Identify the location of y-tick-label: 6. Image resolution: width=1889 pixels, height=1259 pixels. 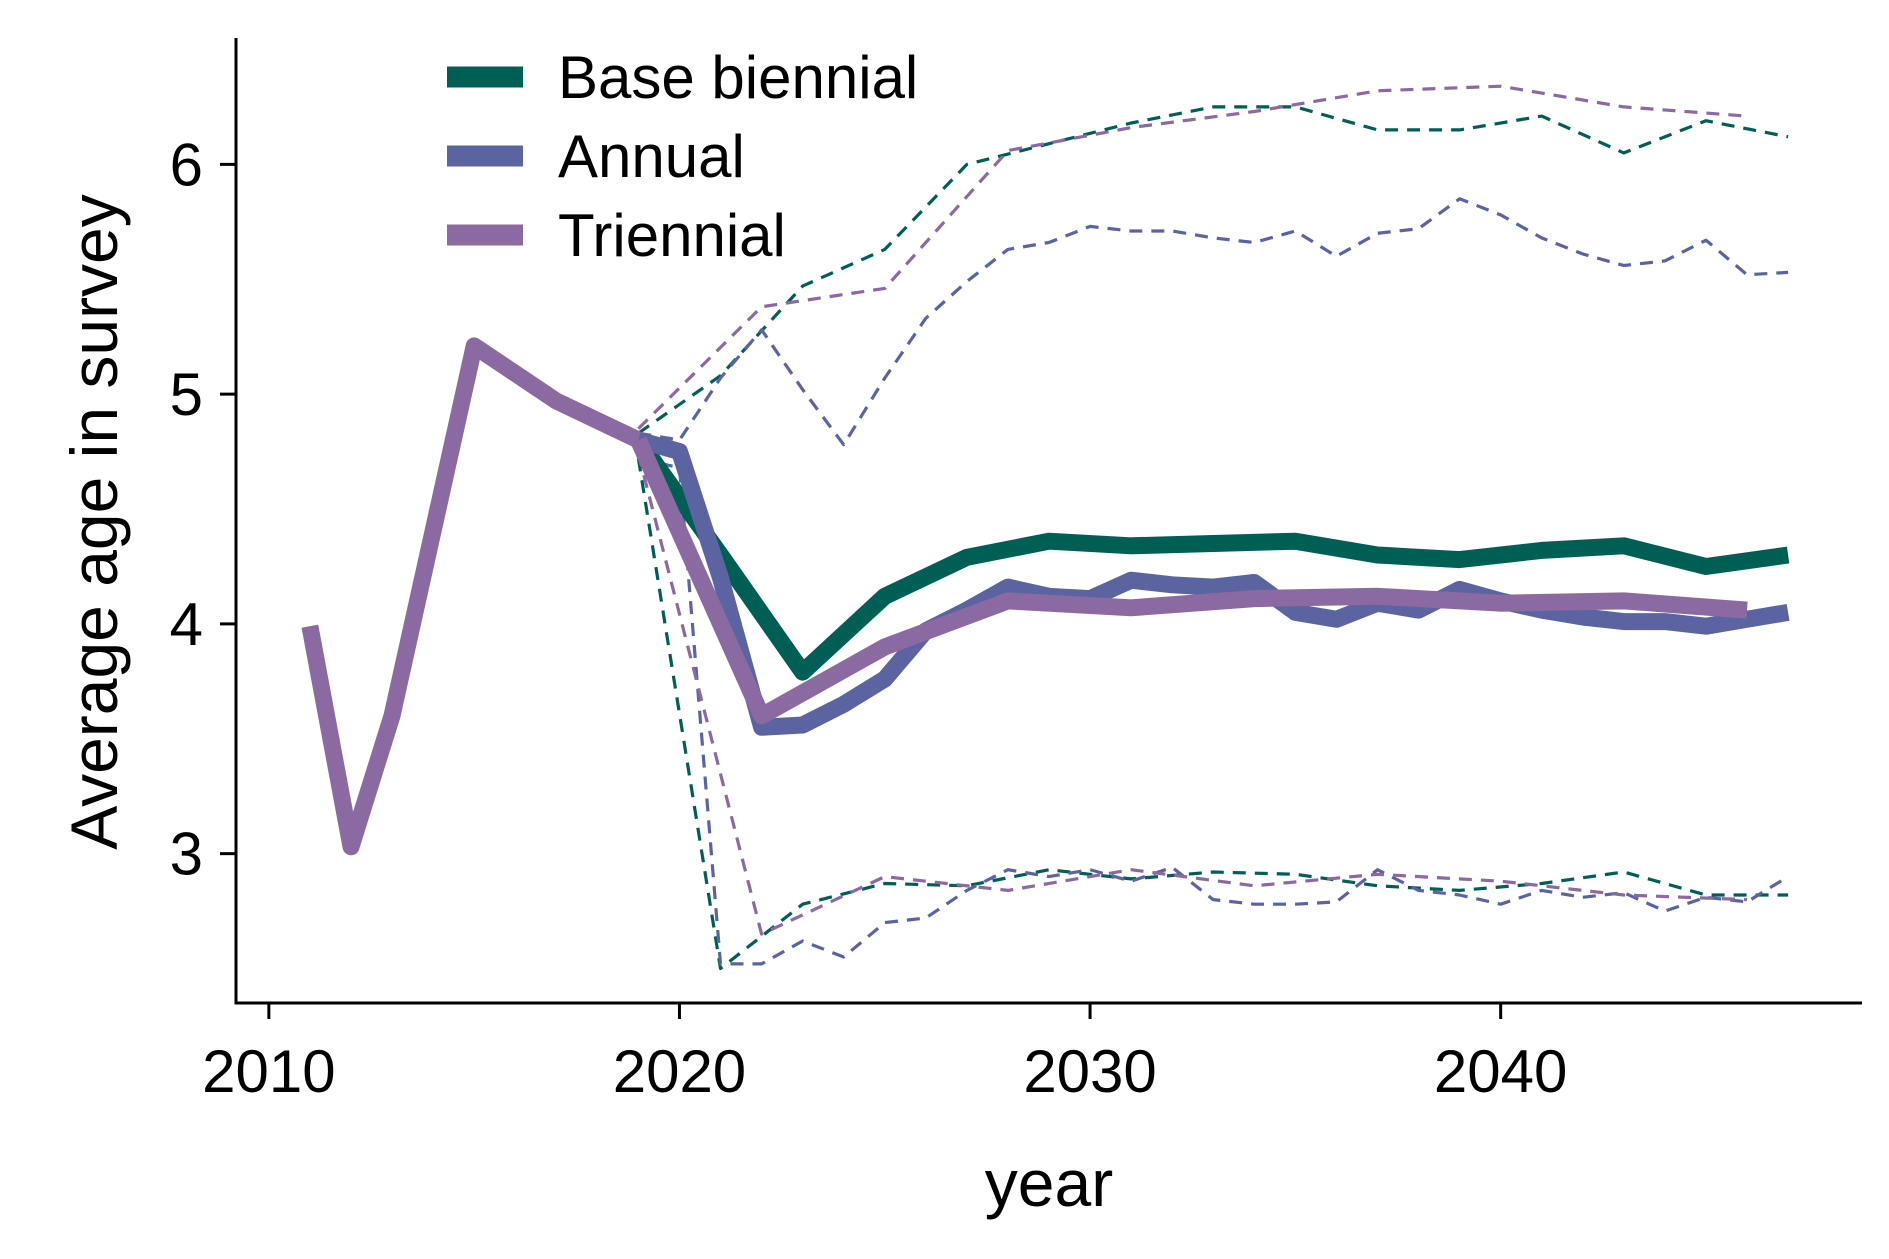
(186, 164).